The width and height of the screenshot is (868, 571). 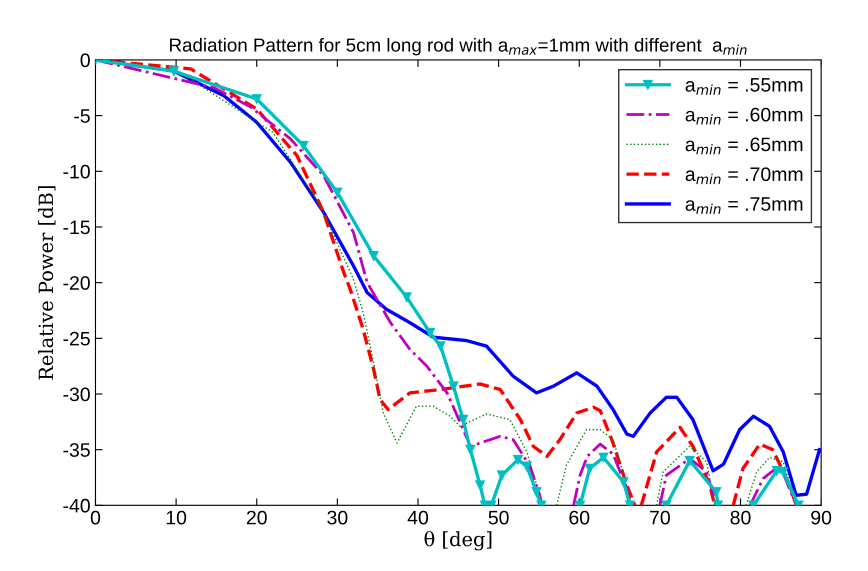 What do you see at coordinates (744, 146) in the screenshot?
I see `legend-label: a$_{min}$ = .65mm` at bounding box center [744, 146].